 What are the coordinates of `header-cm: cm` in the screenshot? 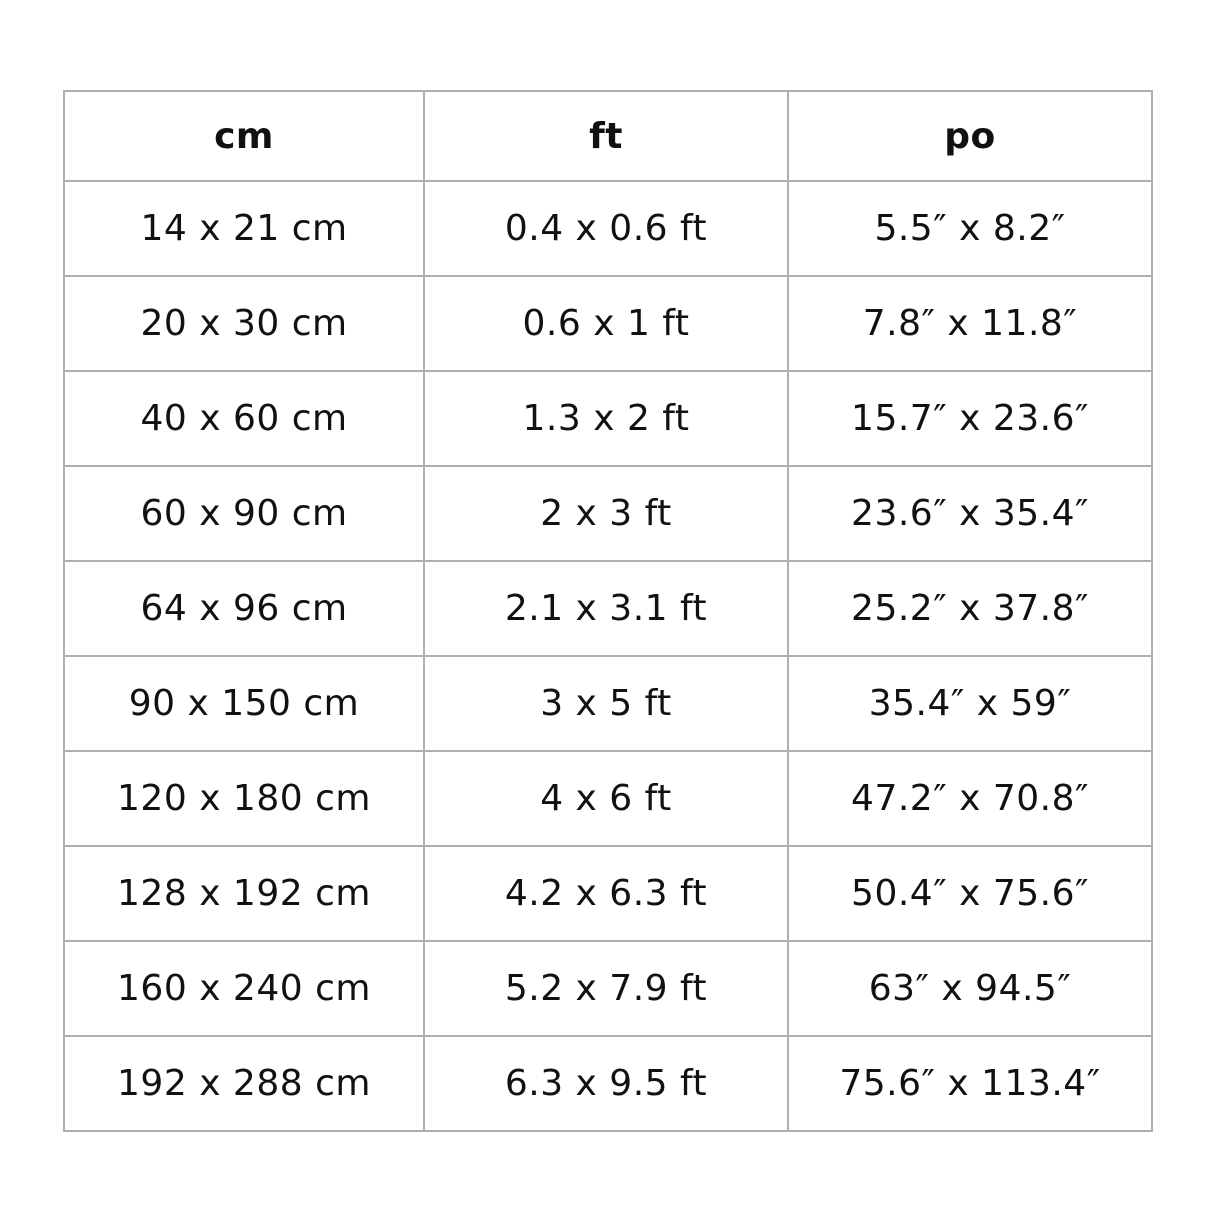 It's located at (244, 136).